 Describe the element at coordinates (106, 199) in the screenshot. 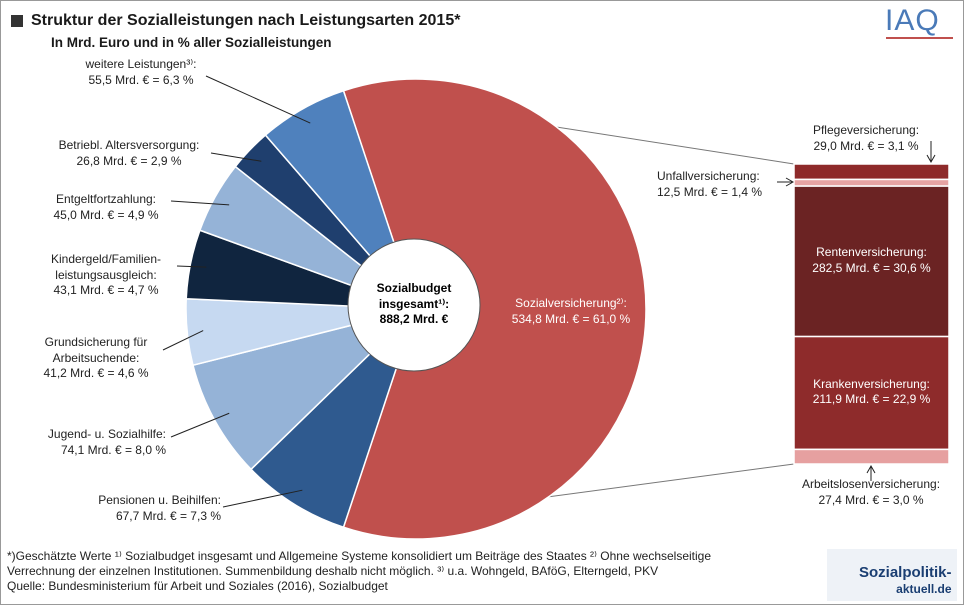

I see `category-label: Entgeltfortzahlung:` at that location.